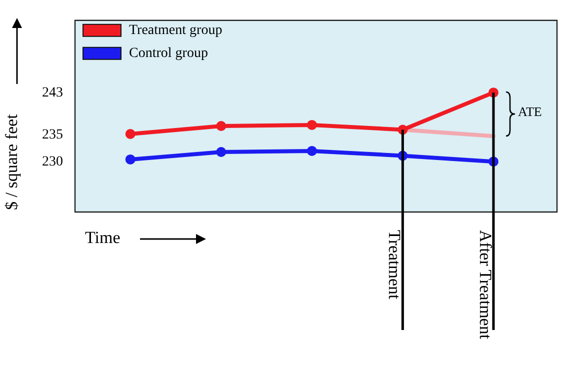 Image resolution: width=573 pixels, height=382 pixels. Describe the element at coordinates (530, 112) in the screenshot. I see `annotation: ATE` at that location.